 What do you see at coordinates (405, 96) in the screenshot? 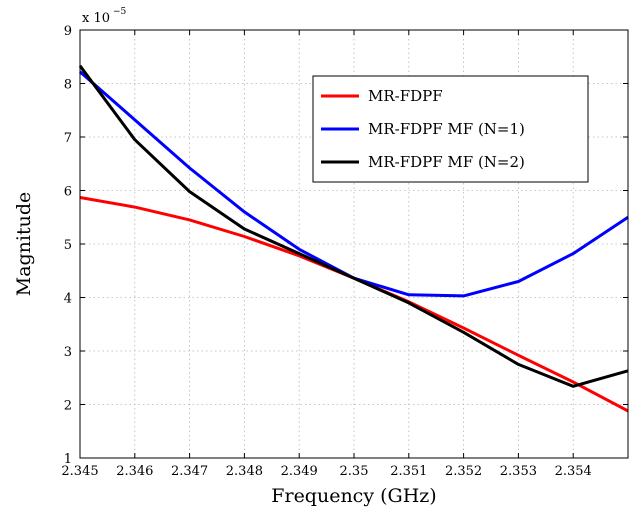
I see `legend-label: MR-FDPF` at bounding box center [405, 96].